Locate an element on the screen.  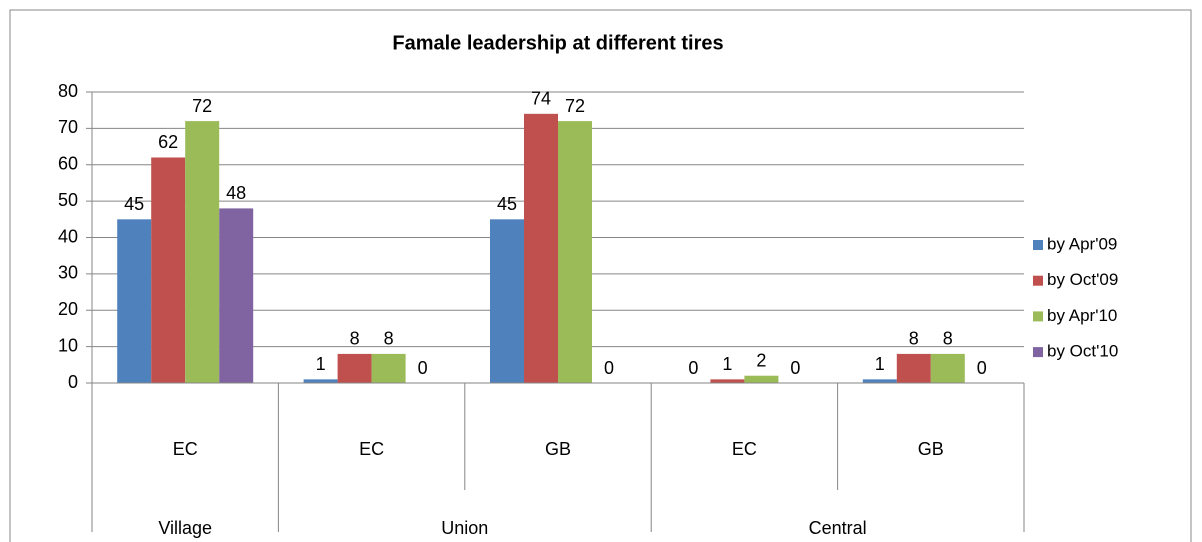
data-label: 48 is located at coordinates (236, 193).